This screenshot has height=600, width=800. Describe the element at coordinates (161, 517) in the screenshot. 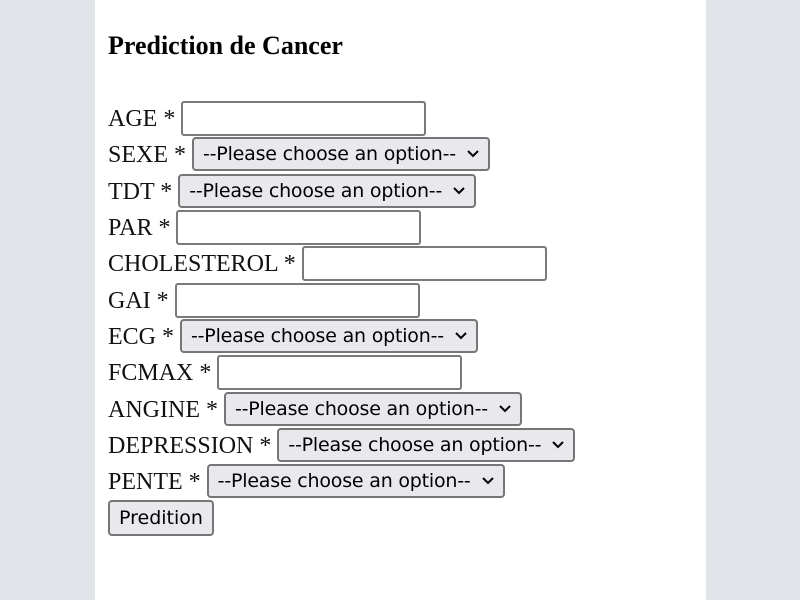

I see `predition-submit-button: Predition` at that location.